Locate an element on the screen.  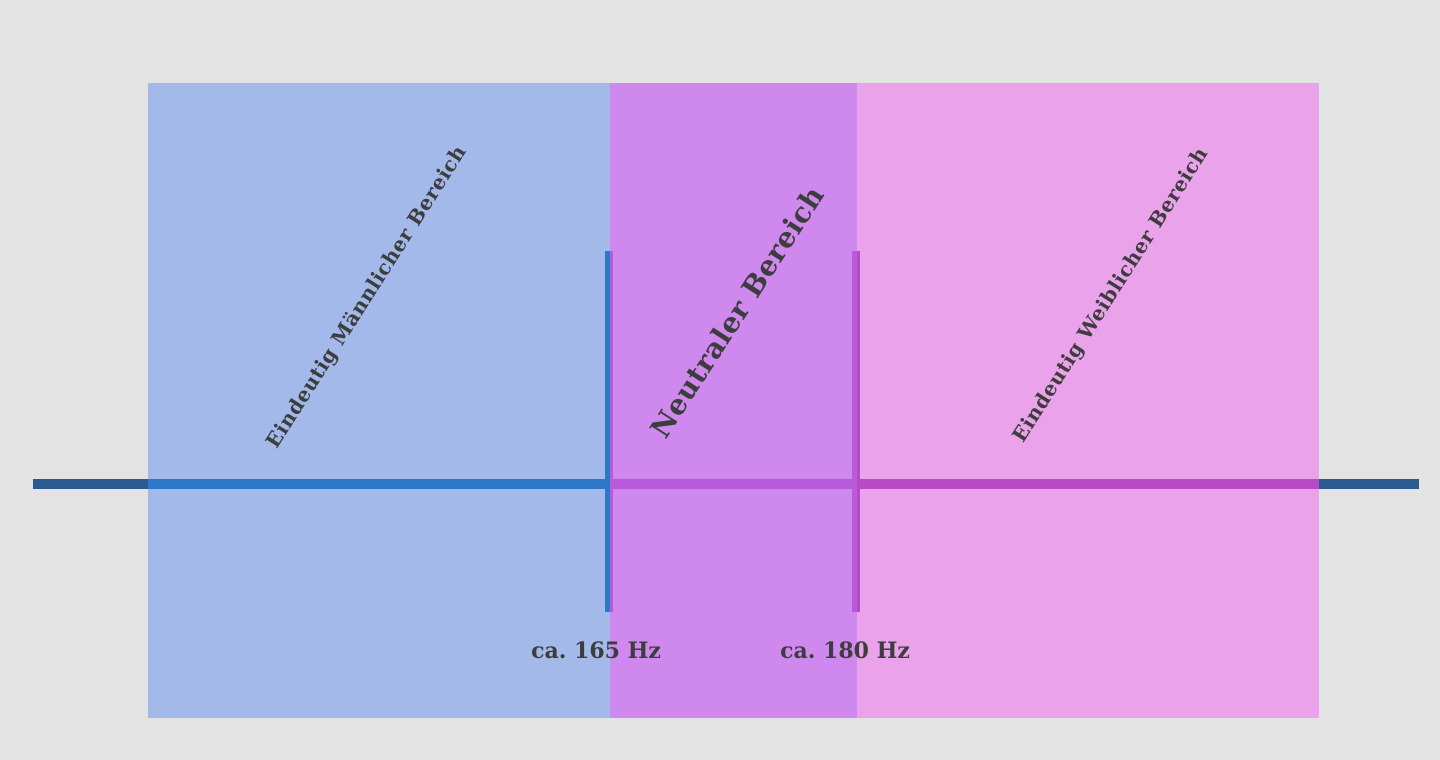
boundary-label: ca. 165 Hz is located at coordinates (596, 651).